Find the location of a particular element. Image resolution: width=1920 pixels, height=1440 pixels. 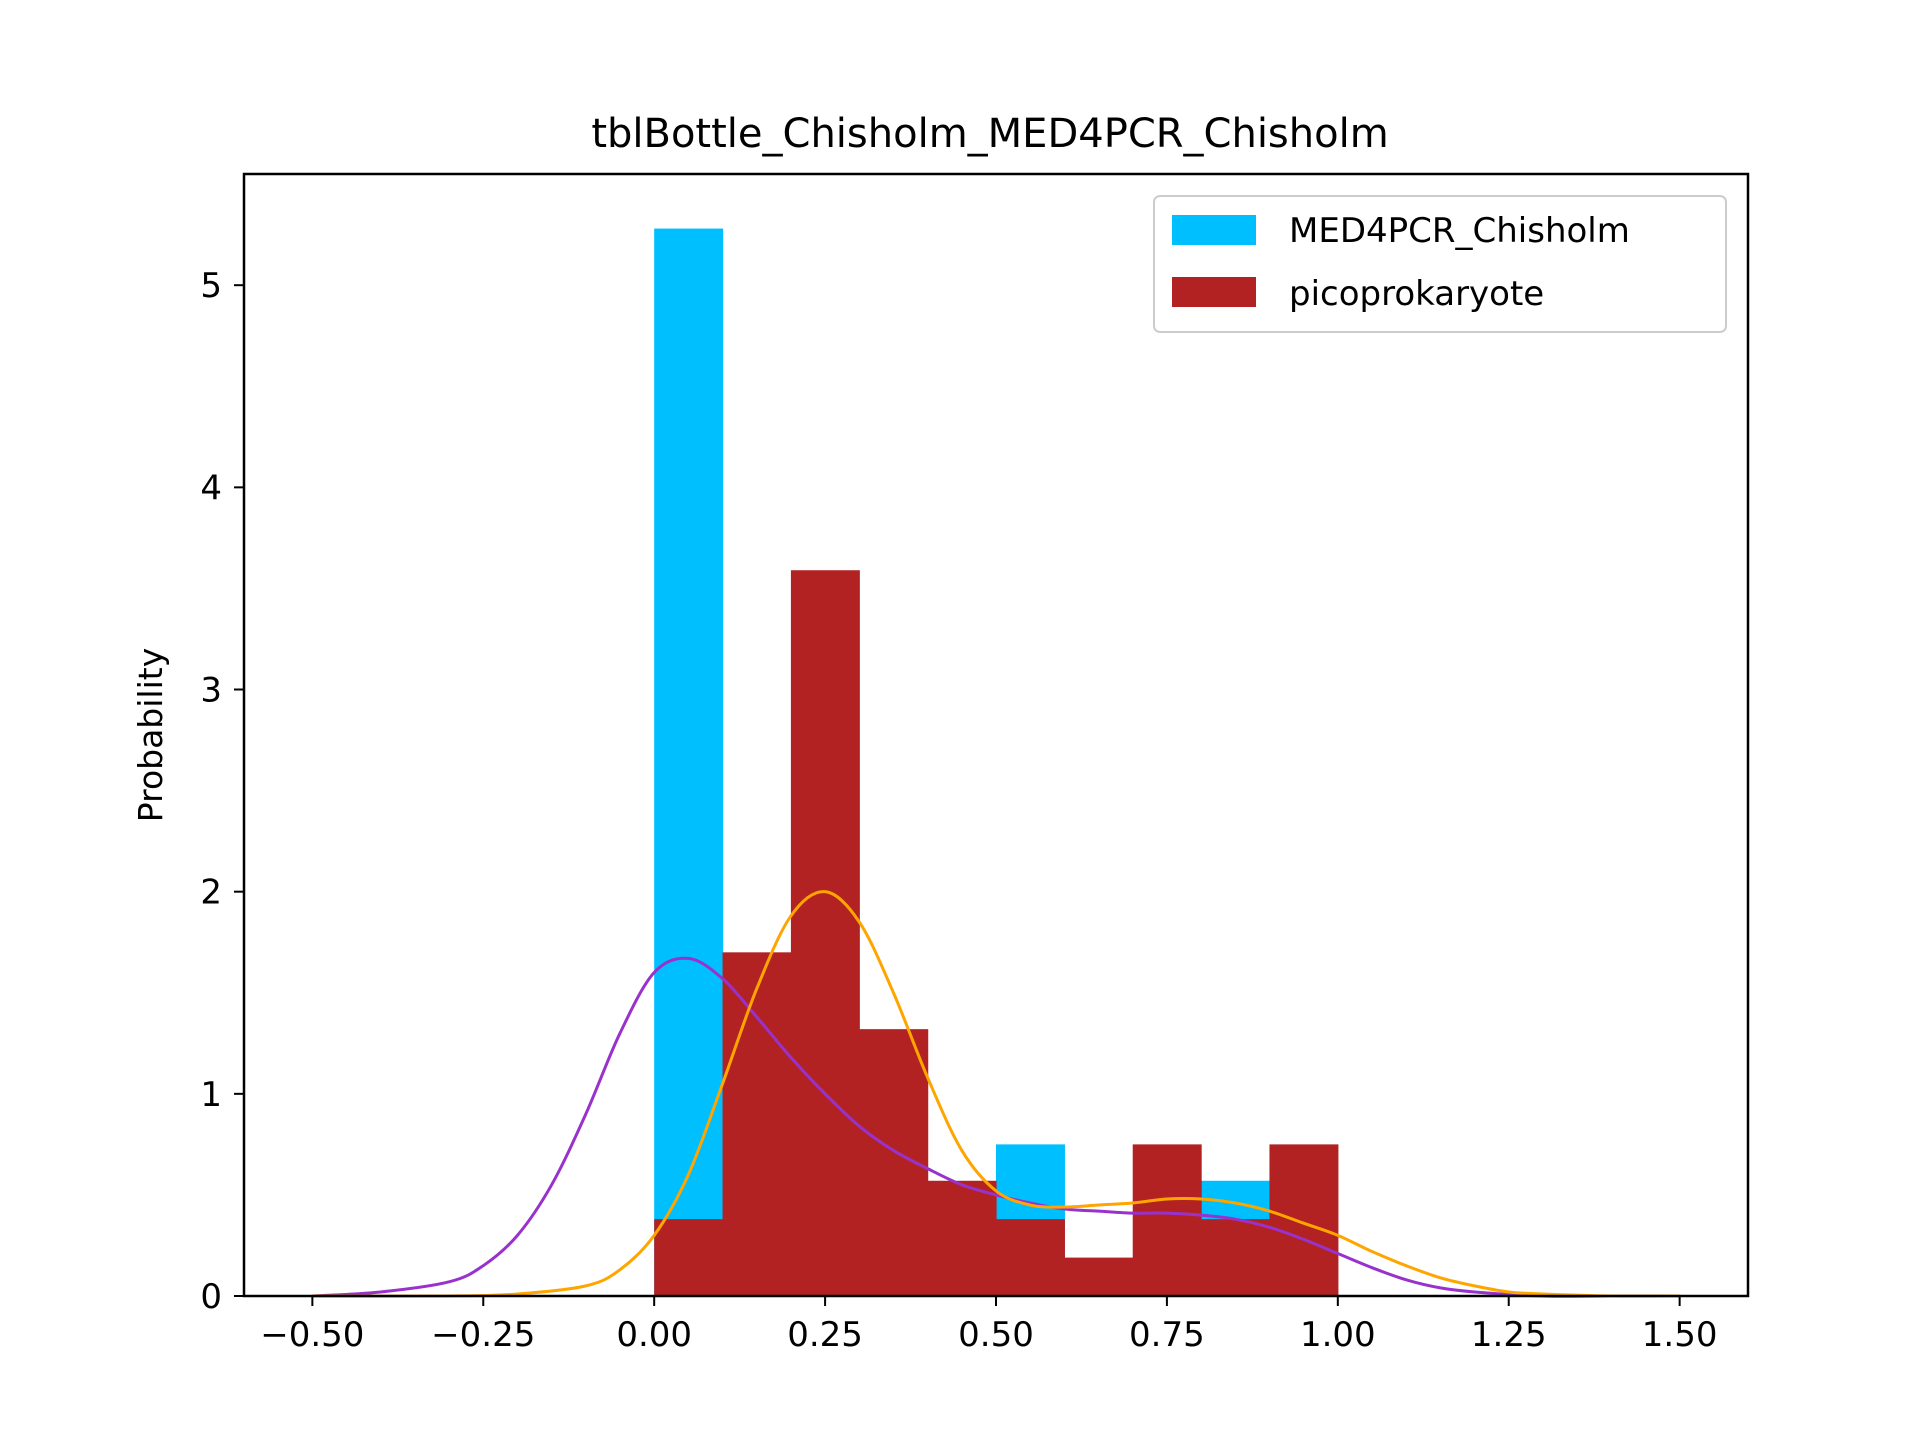

legend: MED4PCR_Chisholm picoprokaryote is located at coordinates (1440, 264).